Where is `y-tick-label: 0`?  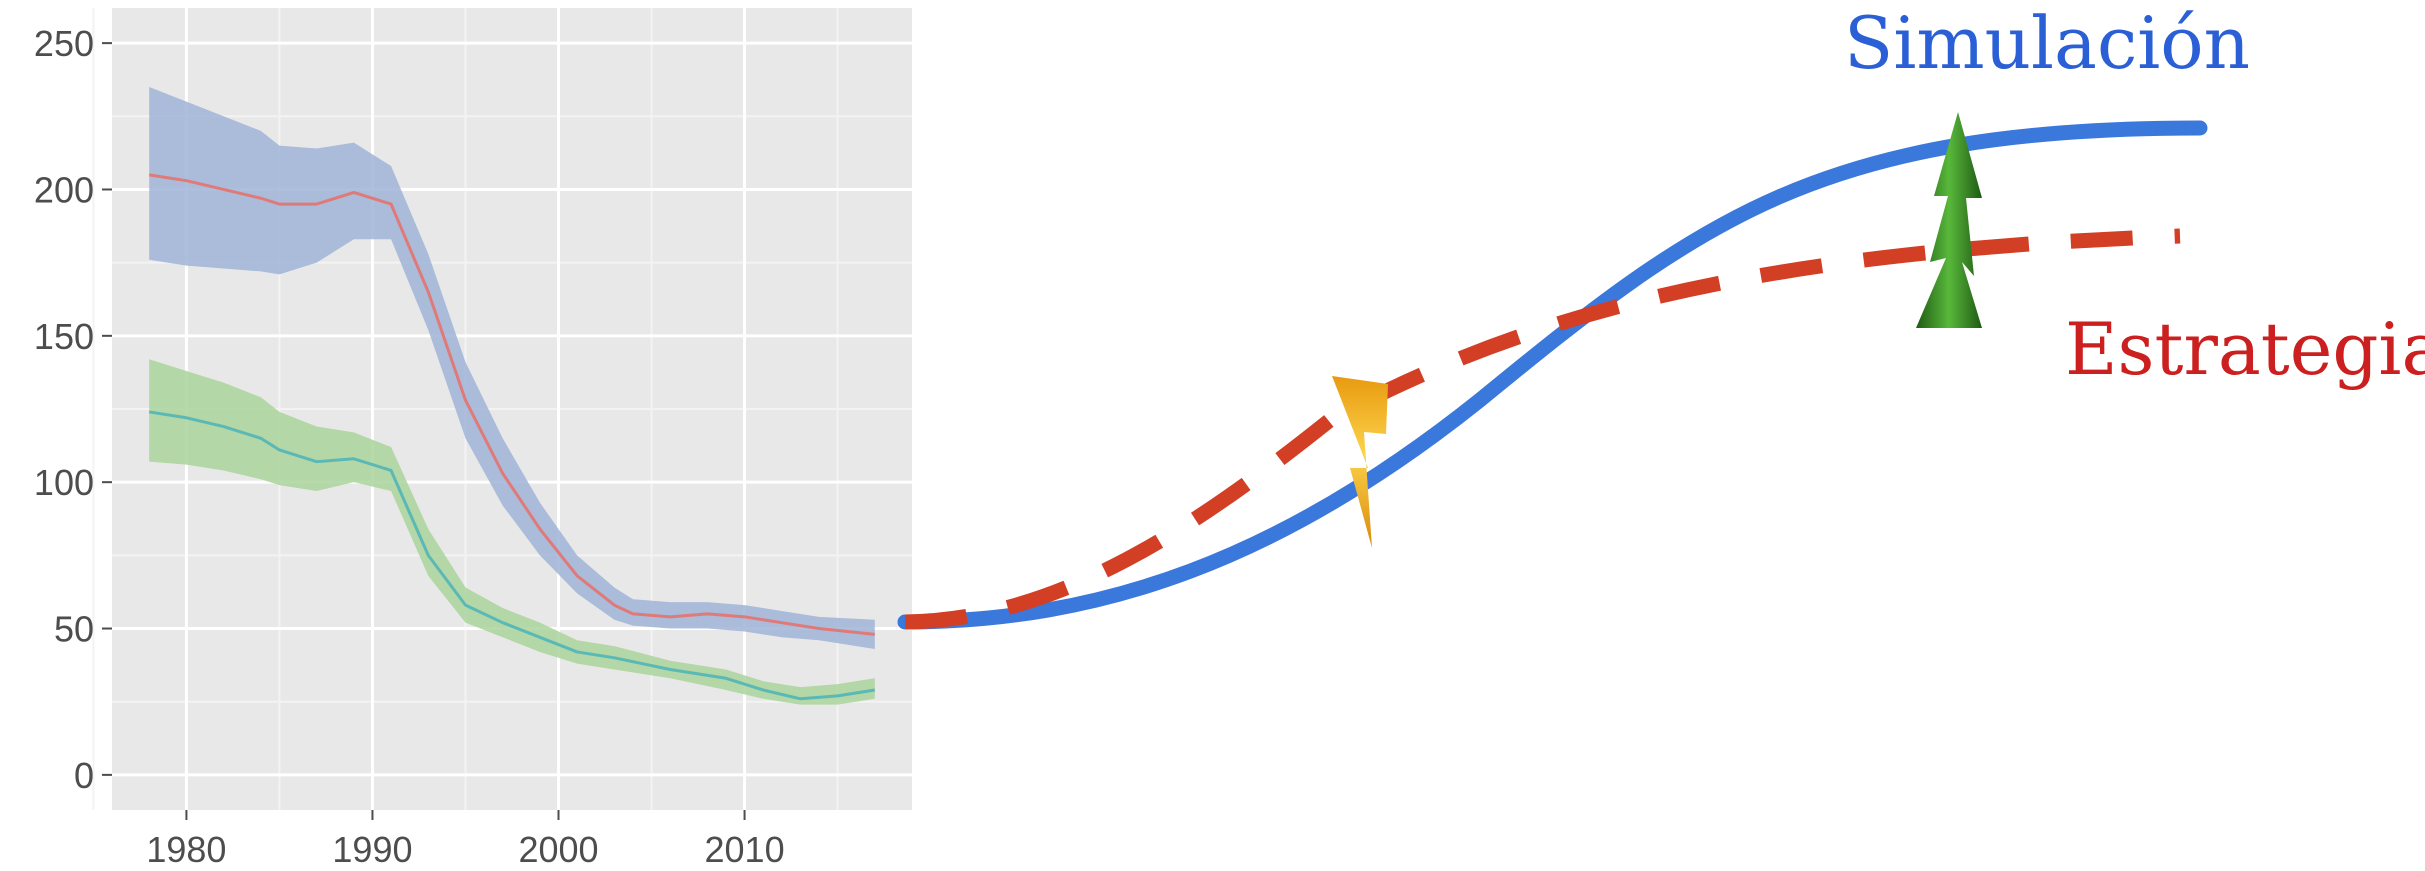
y-tick-label: 0 is located at coordinates (84, 775).